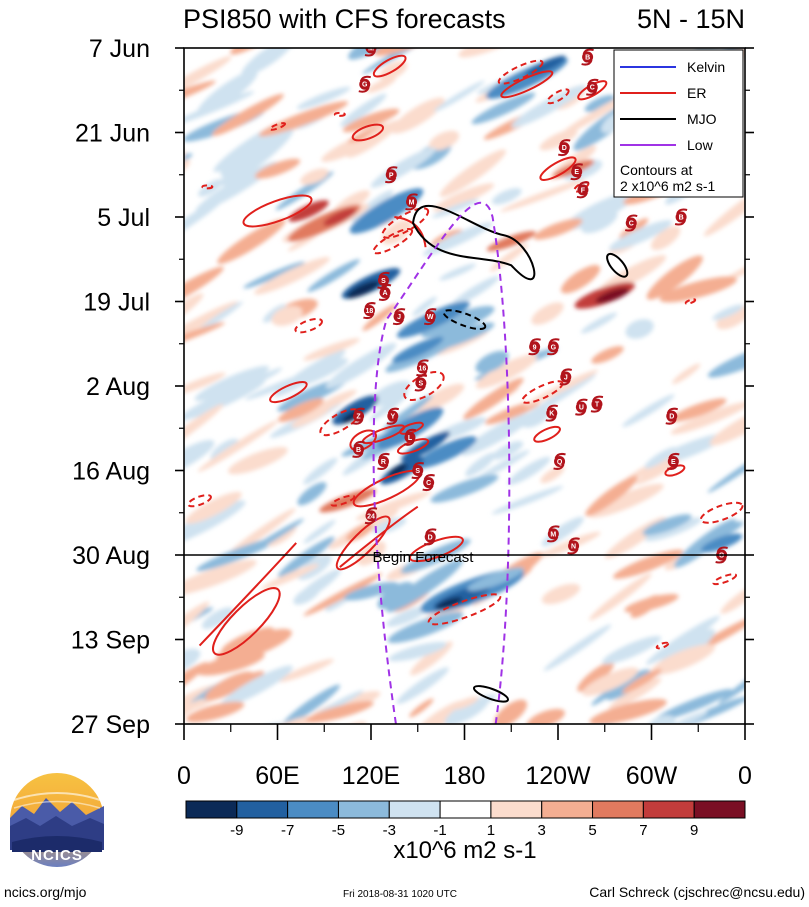 The image size is (809, 907). What do you see at coordinates (465, 819) in the screenshot?
I see `colorbar: -9 -7 -5 -3 -1 1 3 5 7 9` at bounding box center [465, 819].